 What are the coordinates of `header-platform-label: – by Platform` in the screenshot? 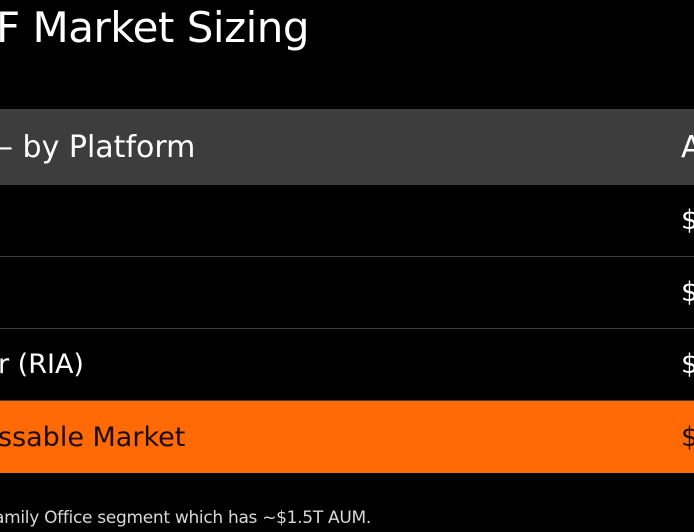 It's located at (98, 147).